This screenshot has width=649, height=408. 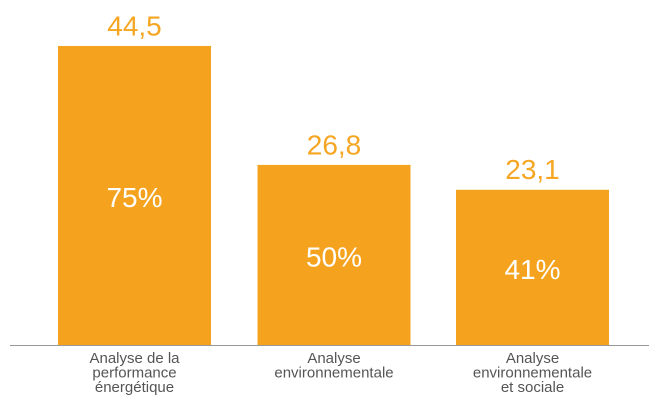 What do you see at coordinates (134, 387) in the screenshot?
I see `x-tick-label: énergétique` at bounding box center [134, 387].